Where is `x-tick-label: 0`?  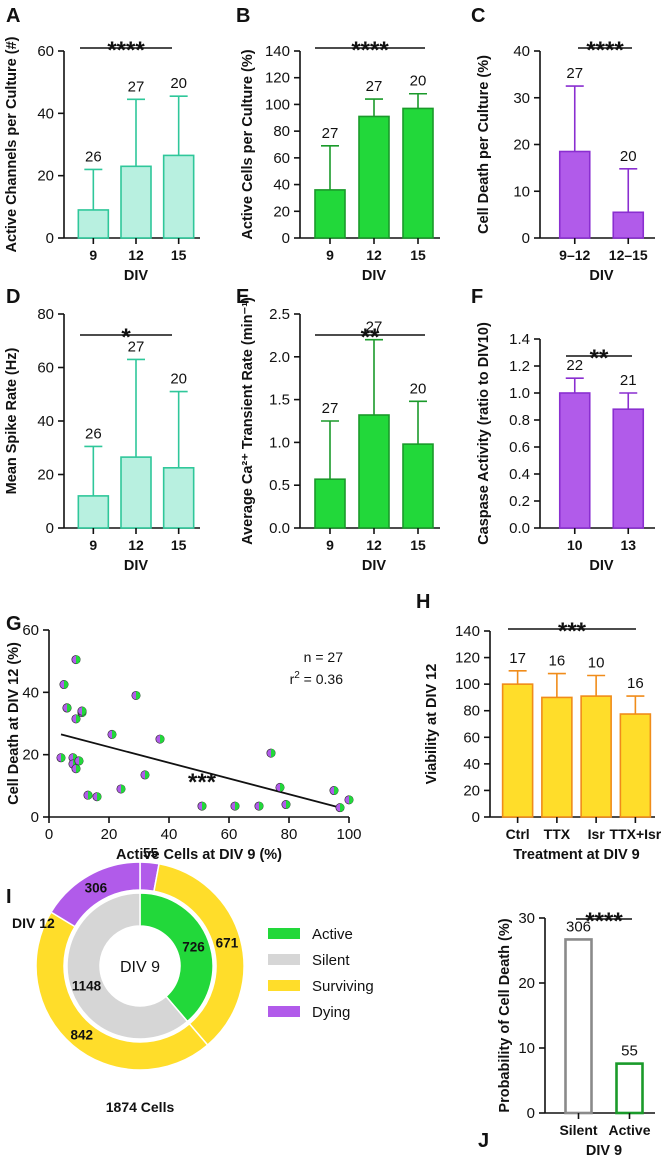
x-tick-label: 0 is located at coordinates (49, 834).